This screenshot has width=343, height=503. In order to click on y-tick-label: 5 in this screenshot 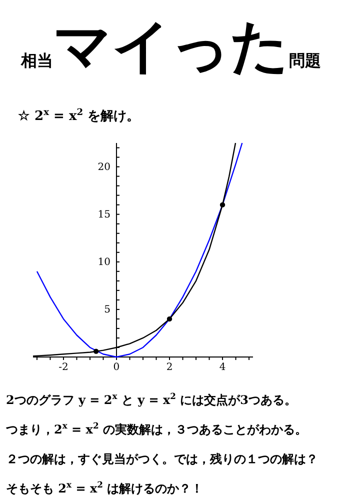, I will do `click(107, 310)`.